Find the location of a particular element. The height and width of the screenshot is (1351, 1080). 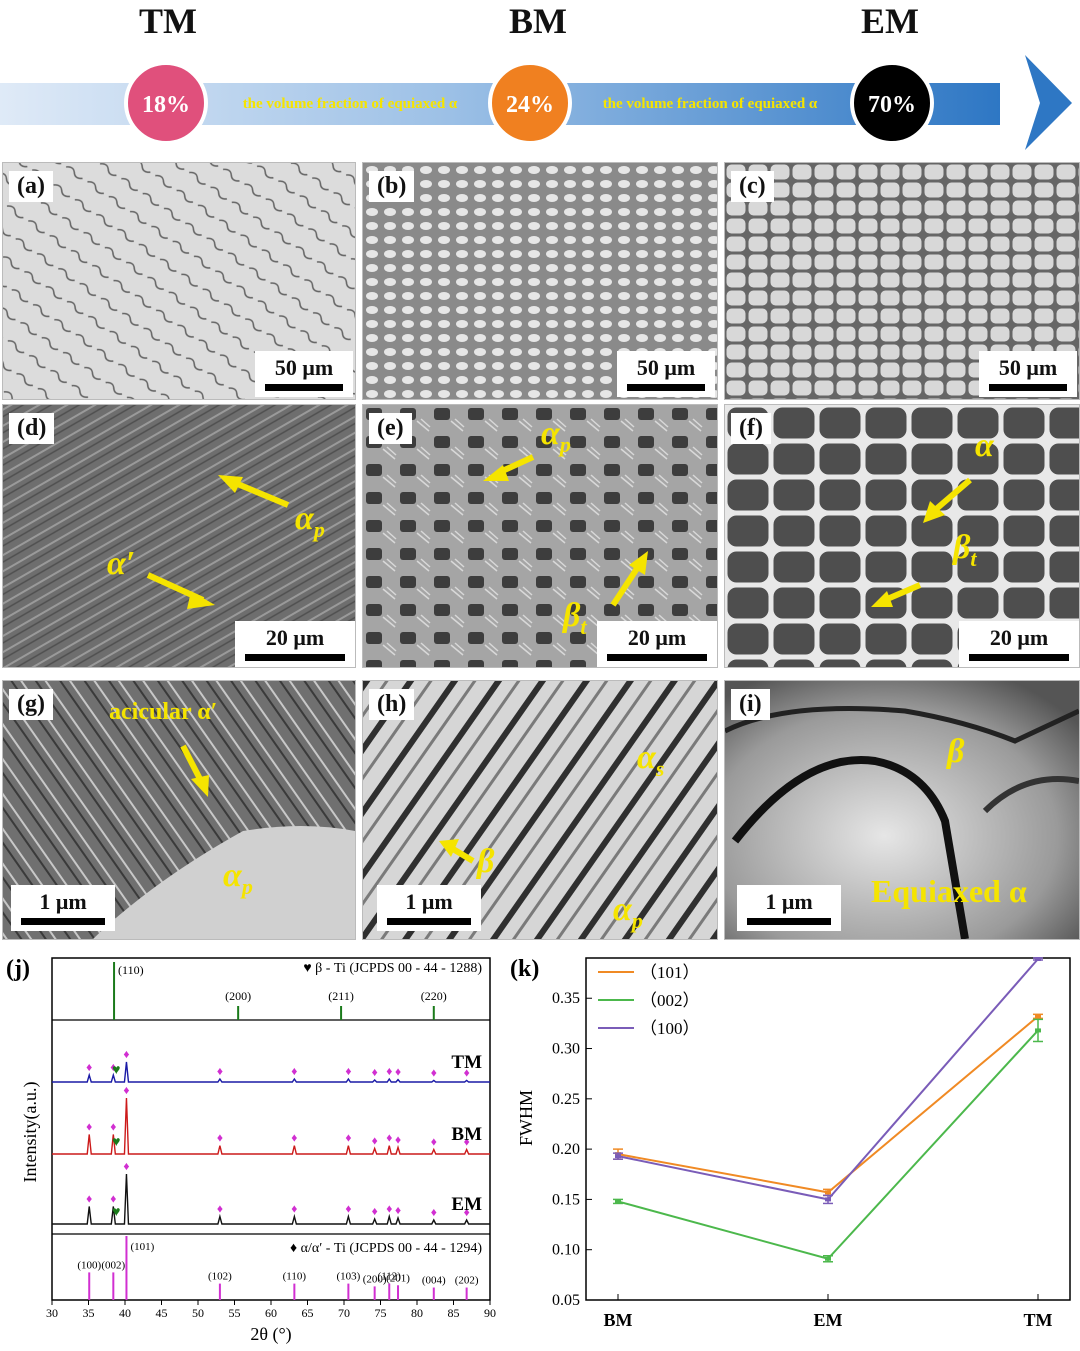

panel-f: (f) α βt 20 μm is located at coordinates (902, 536).